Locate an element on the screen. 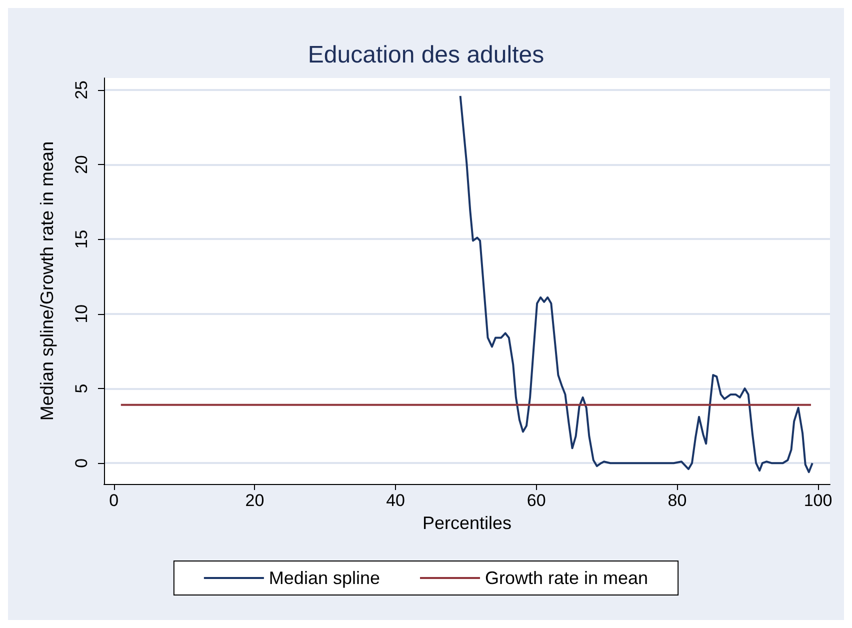 The height and width of the screenshot is (628, 852). y-tick-label: 10 is located at coordinates (81, 314).